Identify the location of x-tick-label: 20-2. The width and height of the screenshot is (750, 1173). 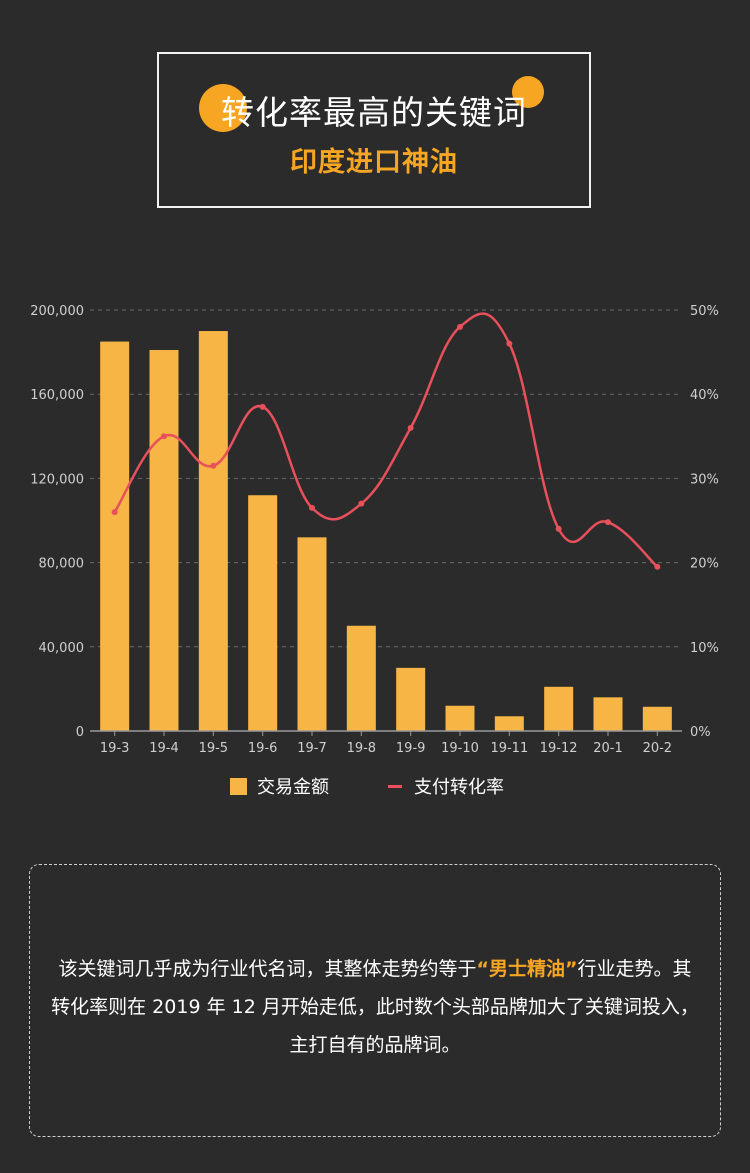
(658, 748).